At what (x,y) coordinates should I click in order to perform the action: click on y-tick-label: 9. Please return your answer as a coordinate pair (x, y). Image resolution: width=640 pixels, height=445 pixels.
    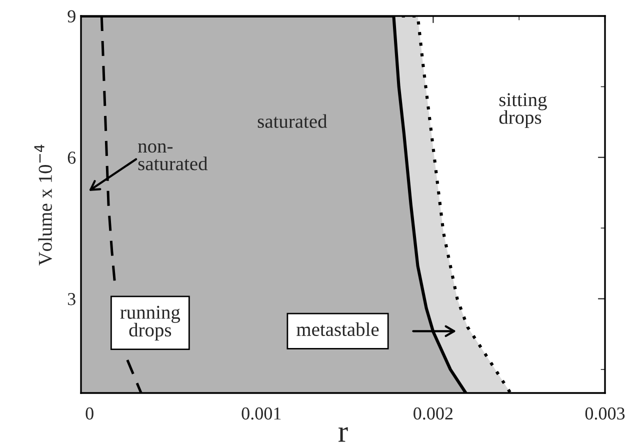
    Looking at the image, I should click on (72, 16).